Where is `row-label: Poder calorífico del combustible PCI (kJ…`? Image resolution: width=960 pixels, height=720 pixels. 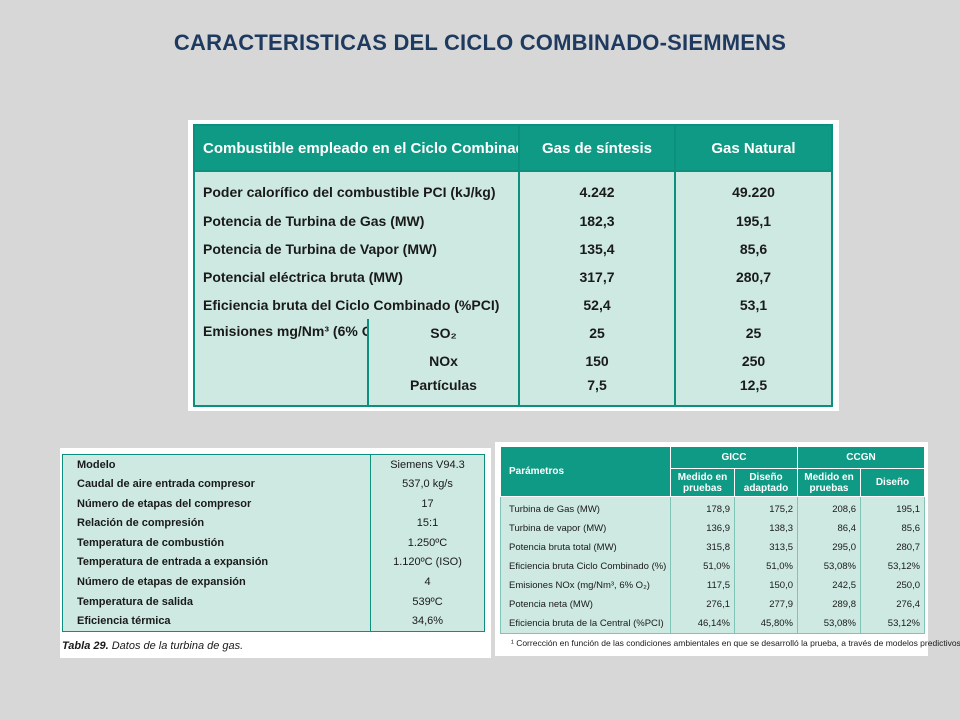 row-label: Poder calorífico del combustible PCI (kJ… is located at coordinates (356, 189).